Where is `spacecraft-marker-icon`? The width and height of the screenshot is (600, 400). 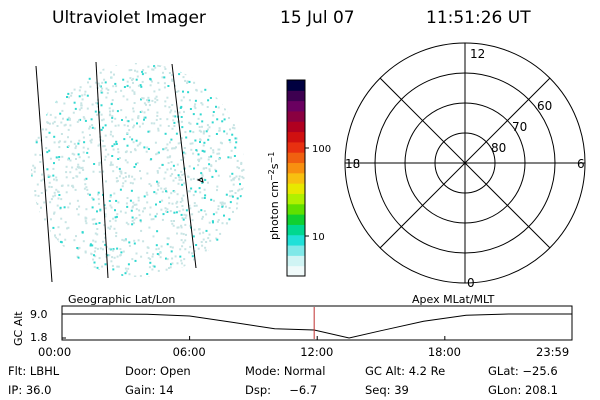
spacecraft-marker-icon is located at coordinates (200, 180).